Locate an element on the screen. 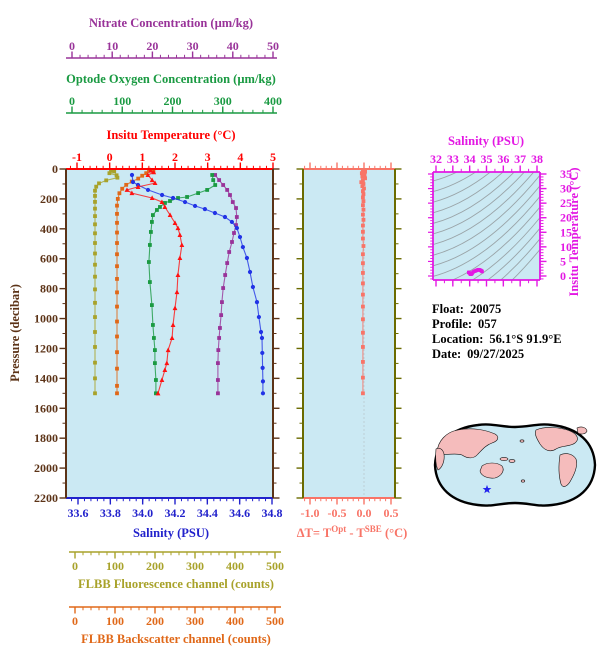  tick-label: 800 is located at coordinates (49, 289).